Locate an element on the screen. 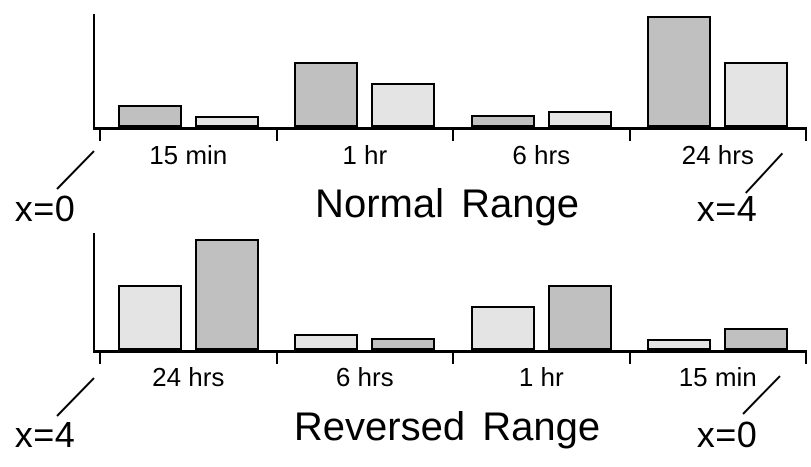  panel-title: Normal Range is located at coordinates (447, 204).